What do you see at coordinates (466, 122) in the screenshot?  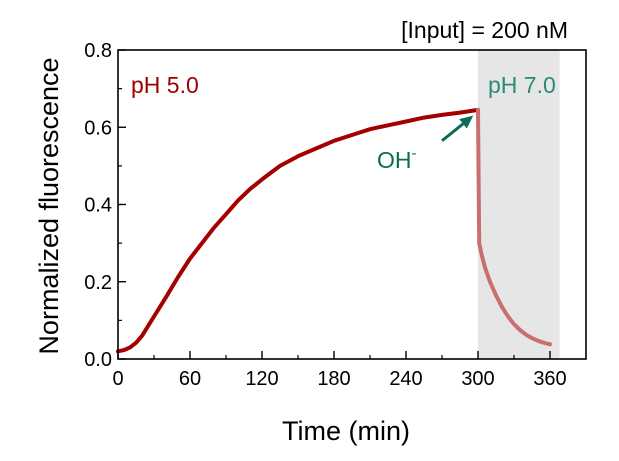 I see `annotation-oh-arrowhead` at bounding box center [466, 122].